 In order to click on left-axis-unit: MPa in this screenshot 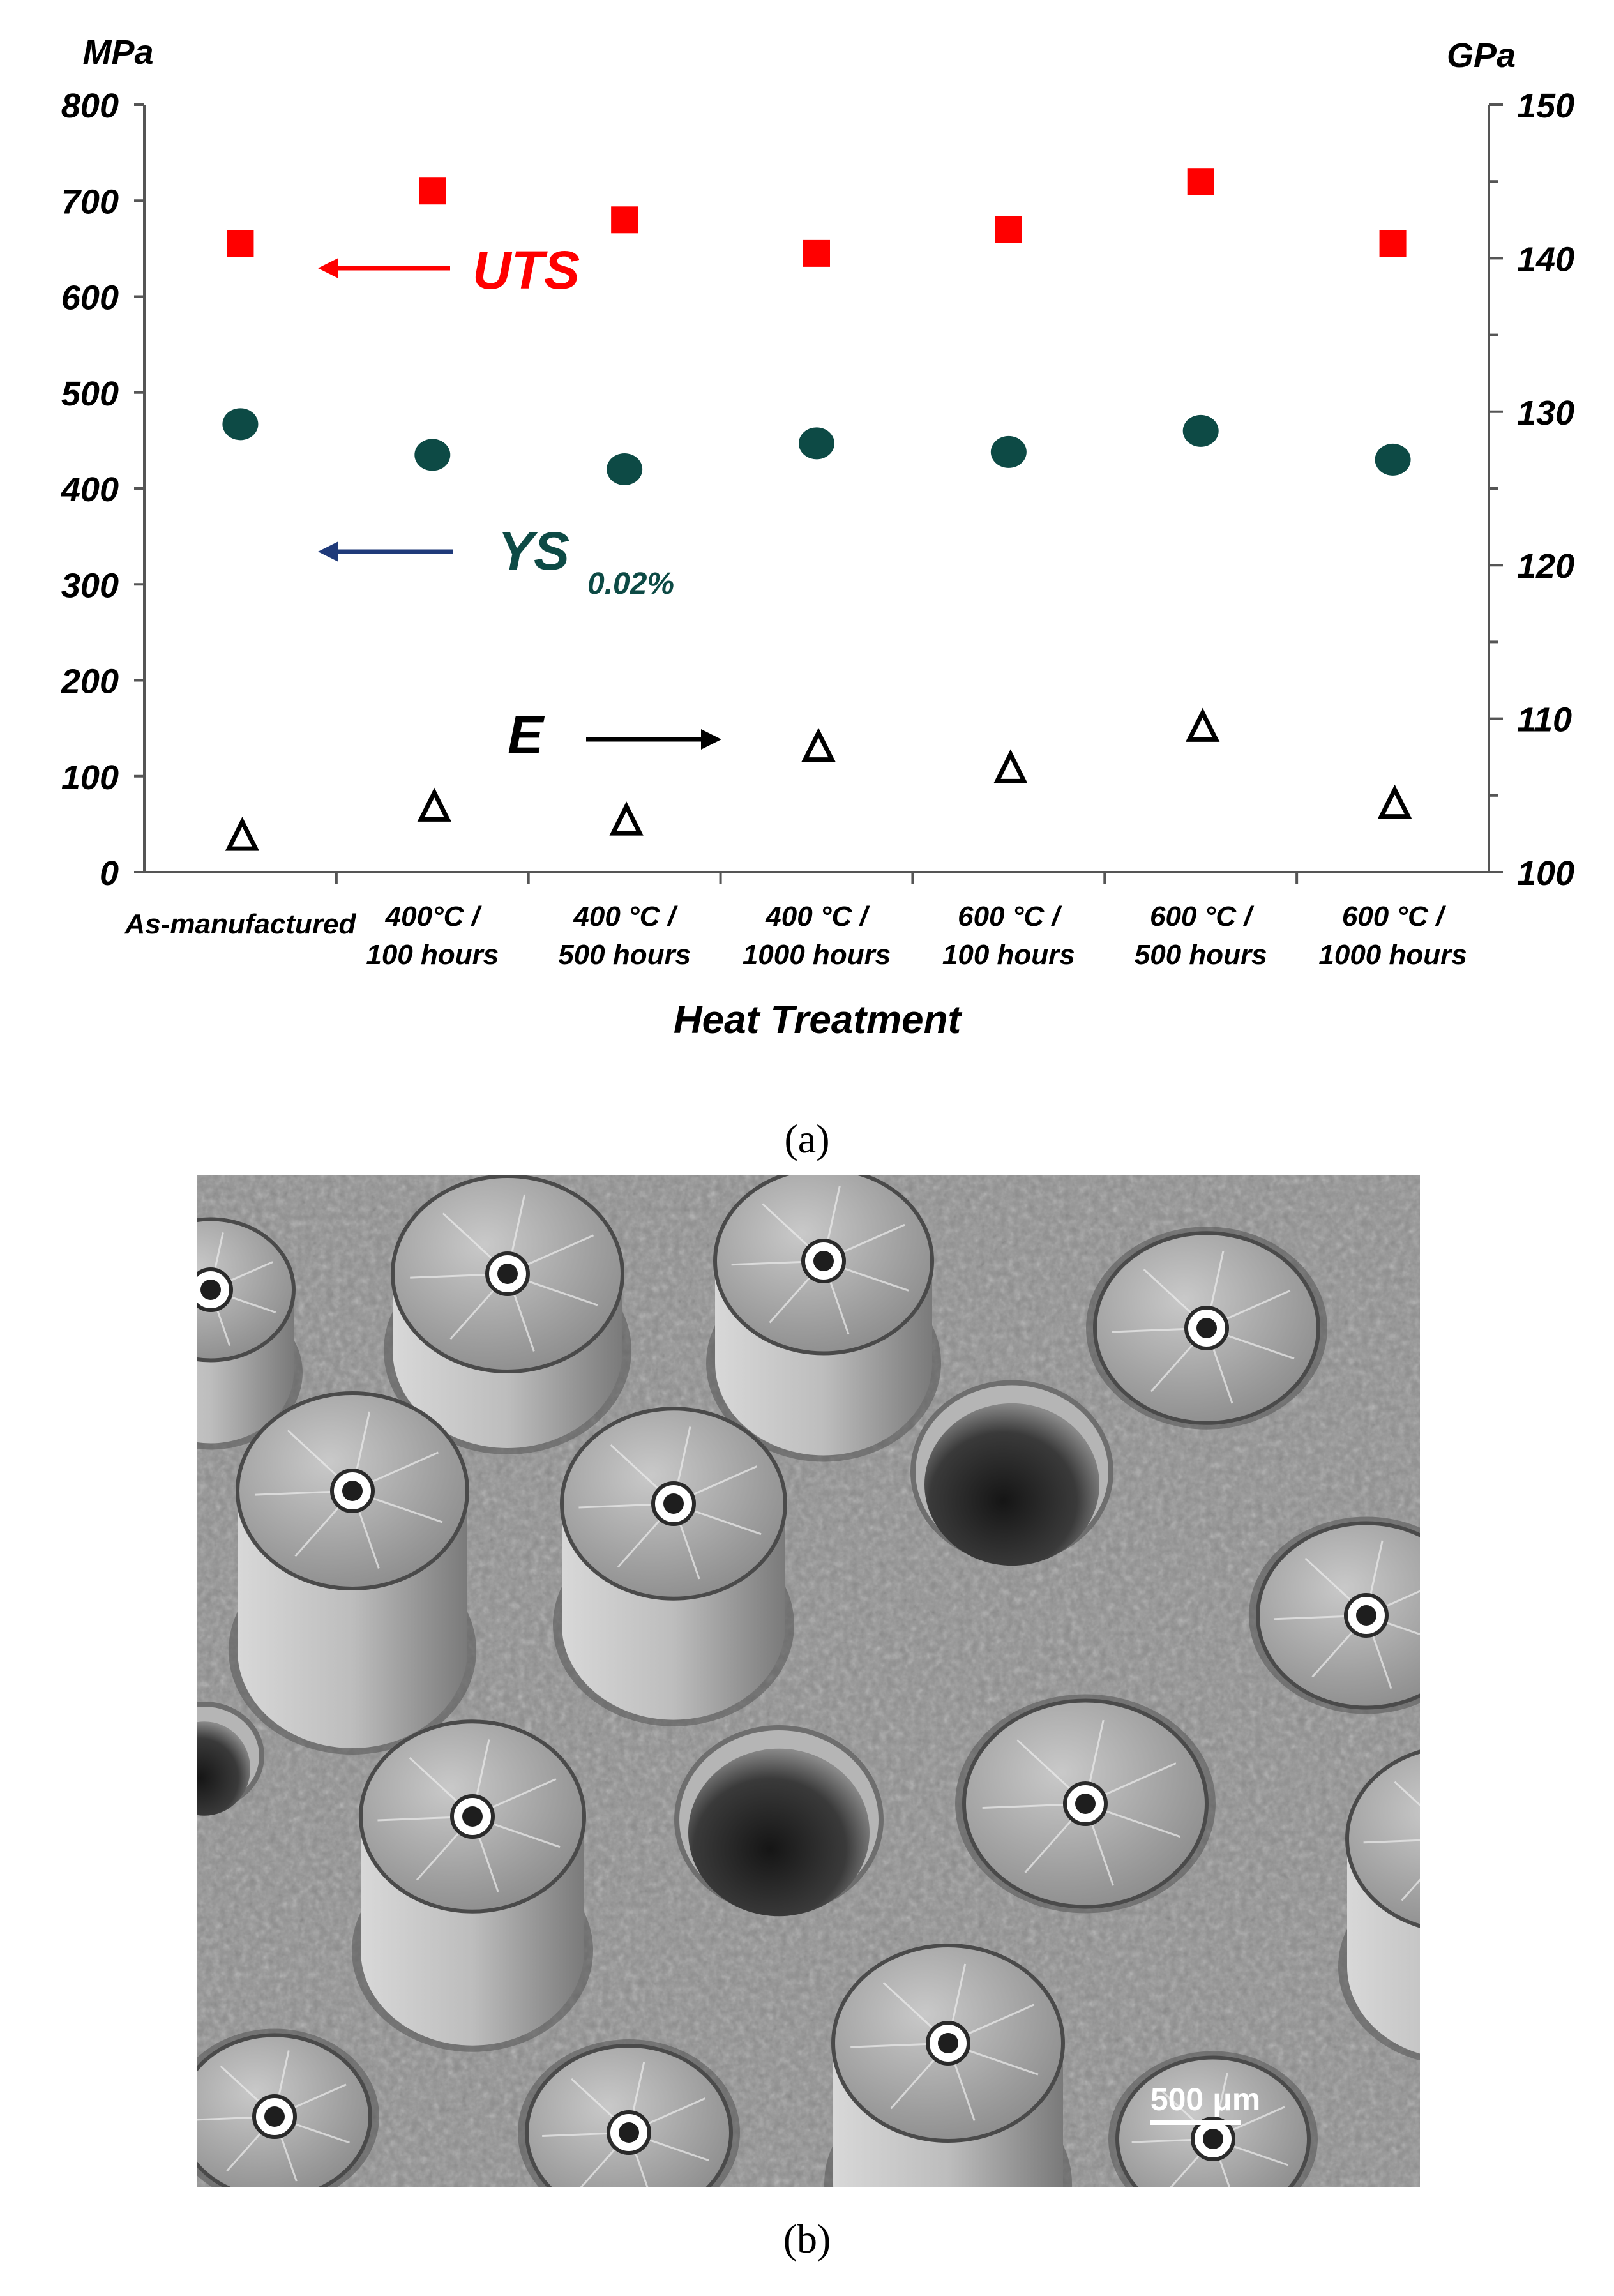, I will do `click(117, 52)`.